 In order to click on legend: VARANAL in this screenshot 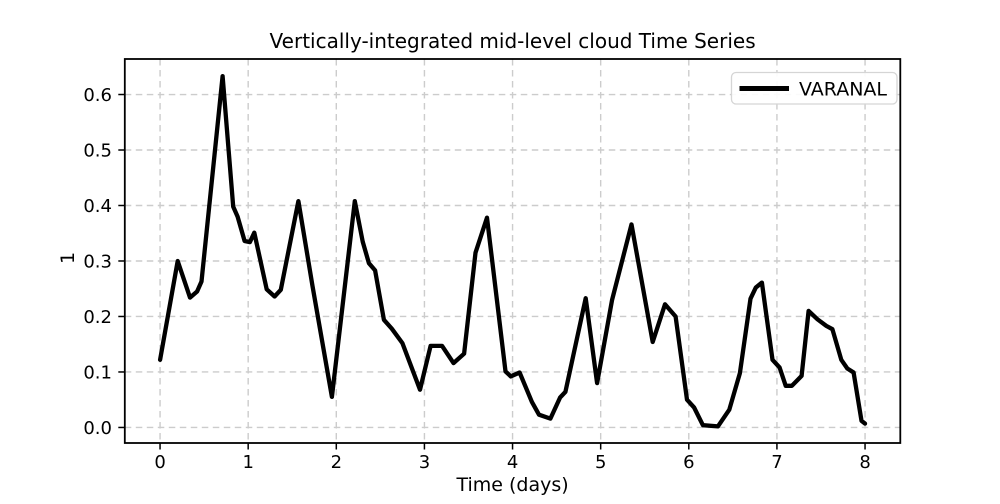, I will do `click(814, 88)`.